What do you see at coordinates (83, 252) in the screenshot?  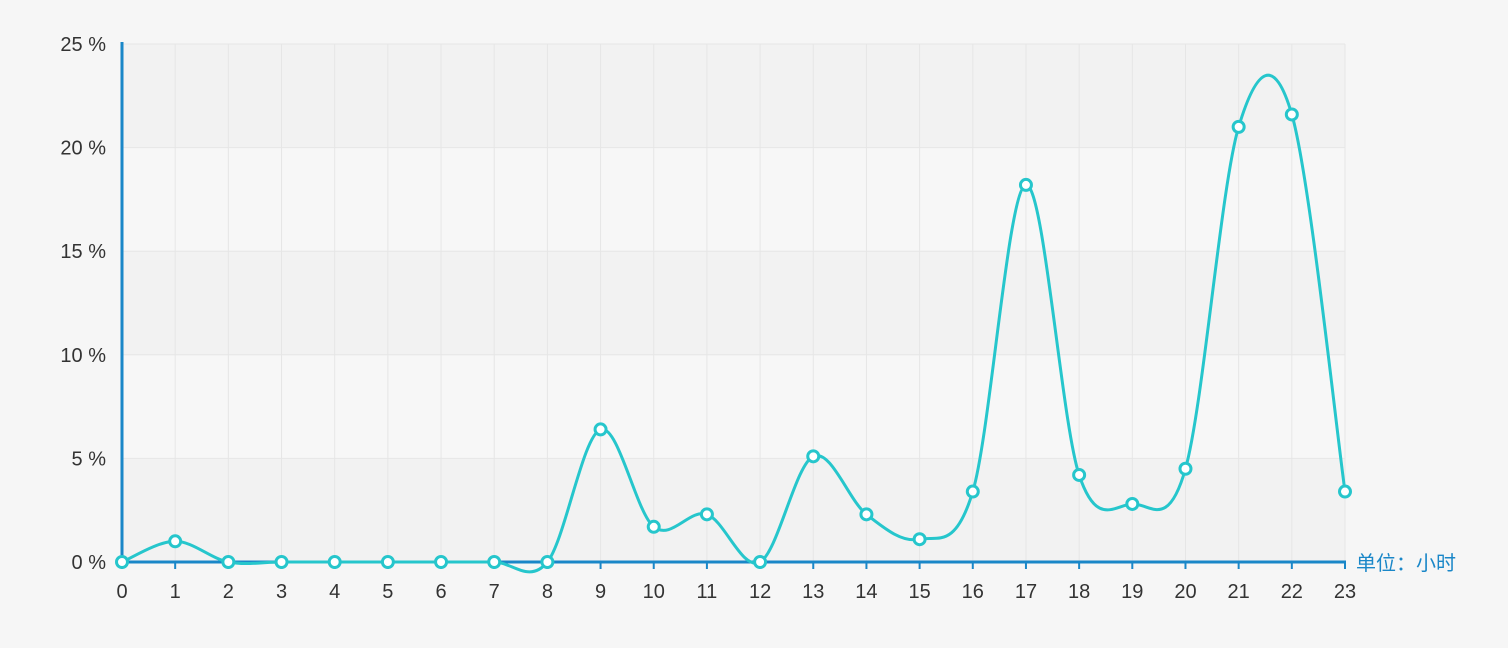 I see `y-tick-label: 15 %` at bounding box center [83, 252].